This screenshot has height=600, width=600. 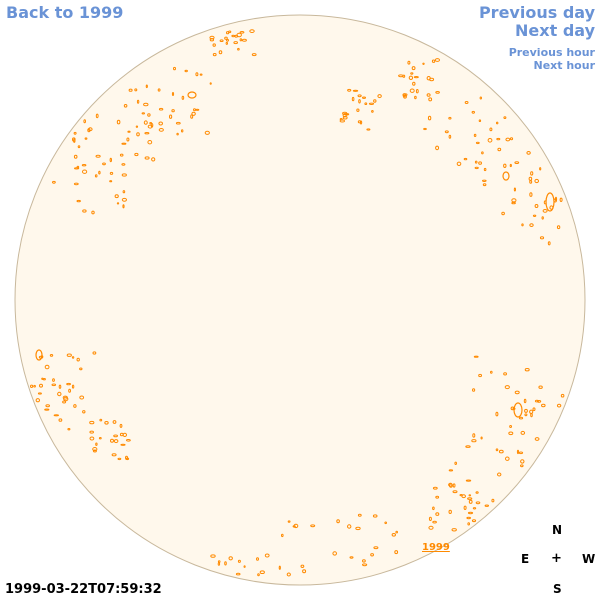 I want to click on back-to-year-link: Back to 1999, so click(x=65, y=12).